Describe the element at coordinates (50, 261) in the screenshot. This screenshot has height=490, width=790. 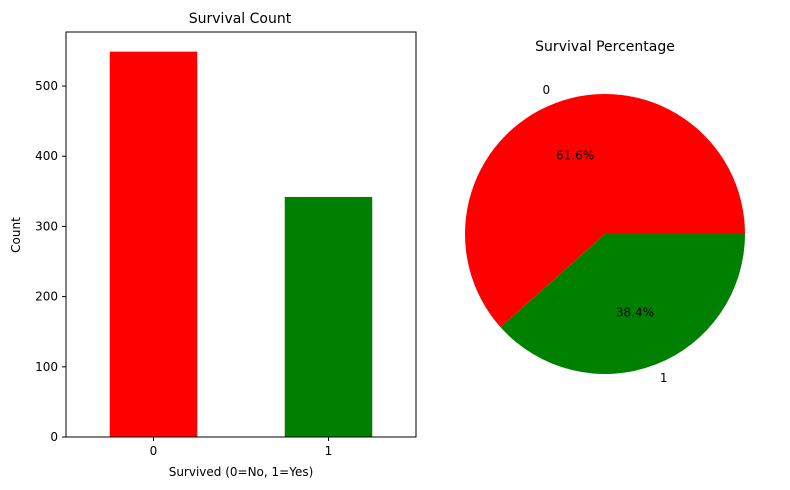
I see `bar-y-ticks: 0 100 200 300 400 500` at that location.